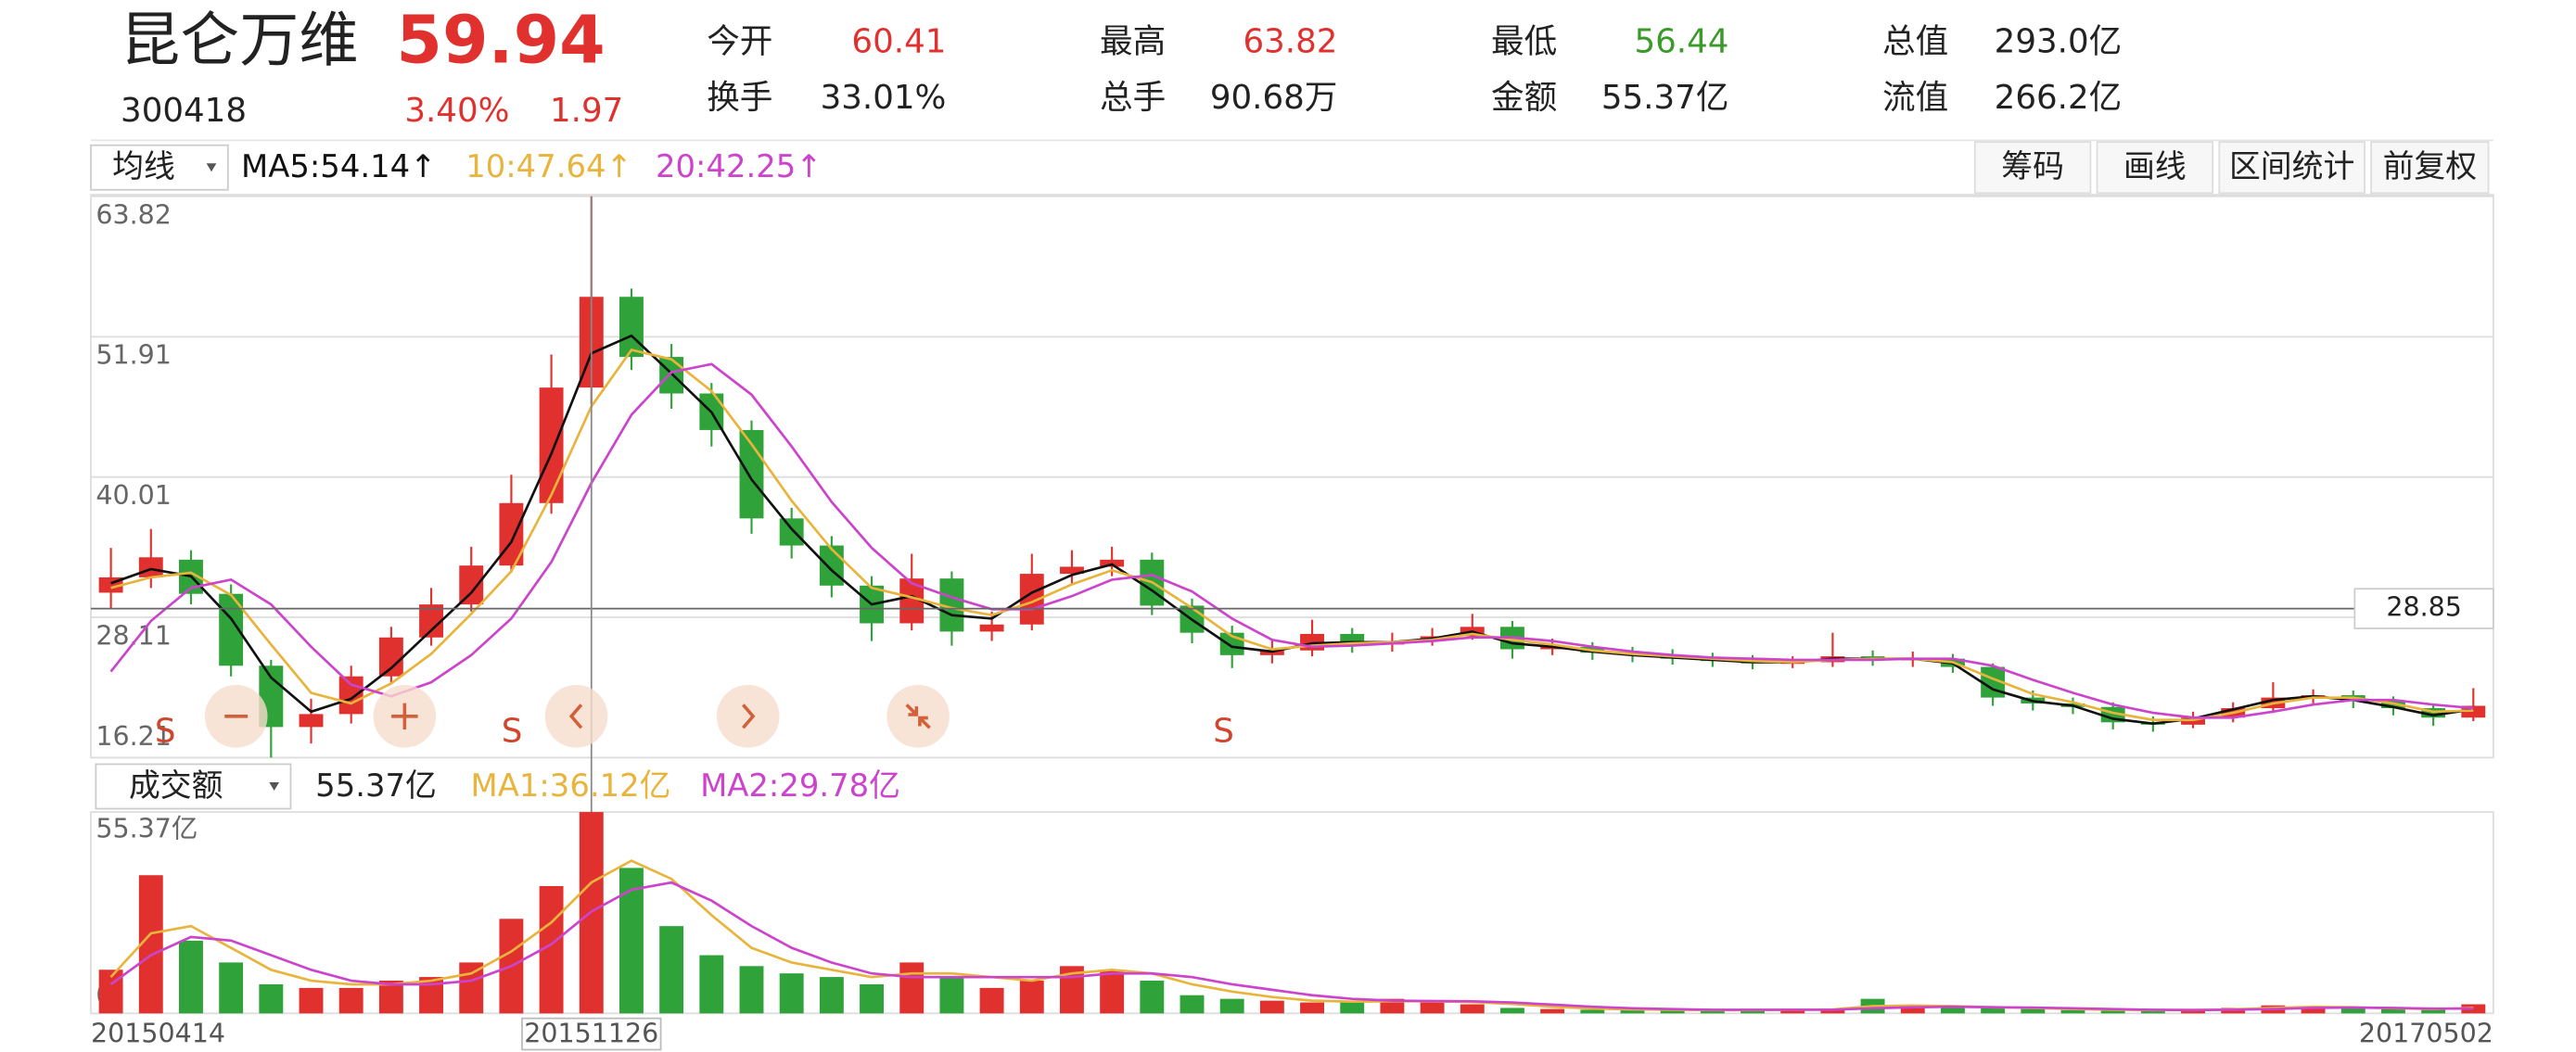  I want to click on stat-value: 60.41, so click(898, 41).